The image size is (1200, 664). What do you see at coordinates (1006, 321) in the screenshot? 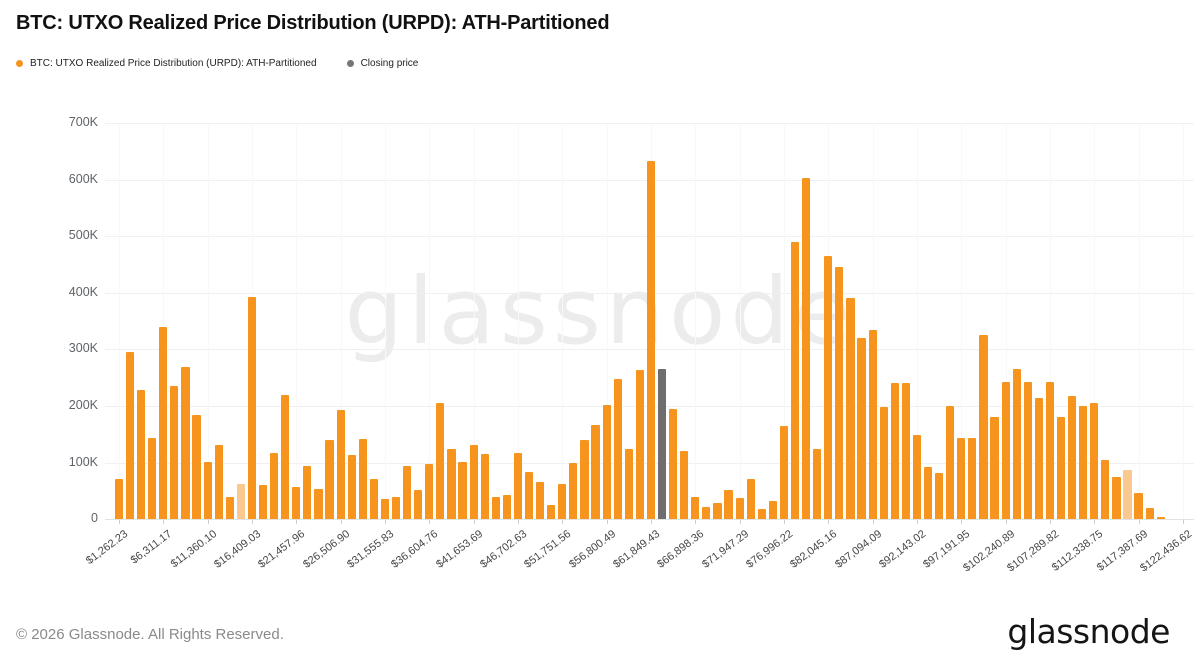
I see `gridline-x` at bounding box center [1006, 321].